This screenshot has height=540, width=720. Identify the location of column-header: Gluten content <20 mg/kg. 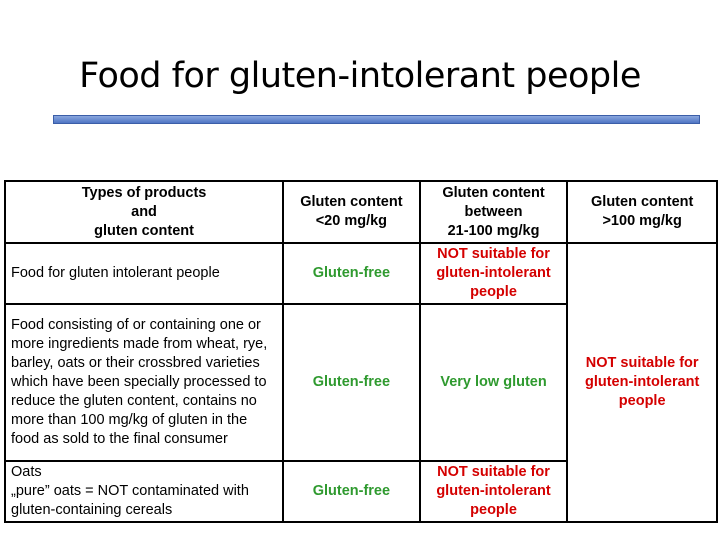
(351, 212).